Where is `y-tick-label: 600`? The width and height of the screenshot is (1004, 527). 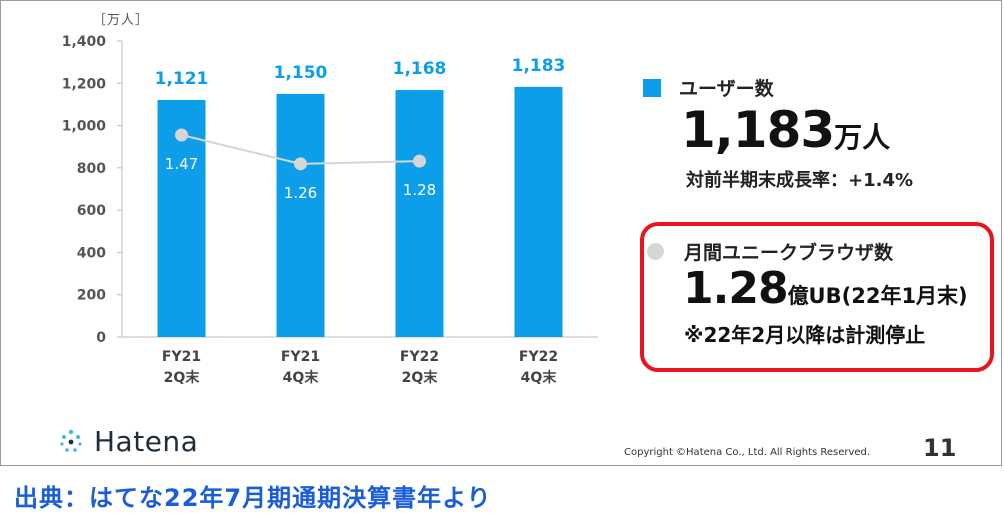
y-tick-label: 600 is located at coordinates (91, 211).